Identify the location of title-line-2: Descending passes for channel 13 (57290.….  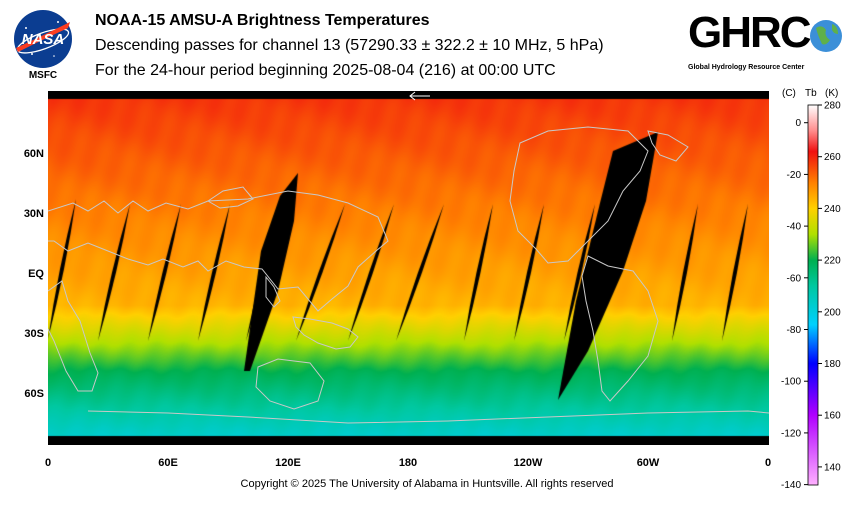
(349, 45).